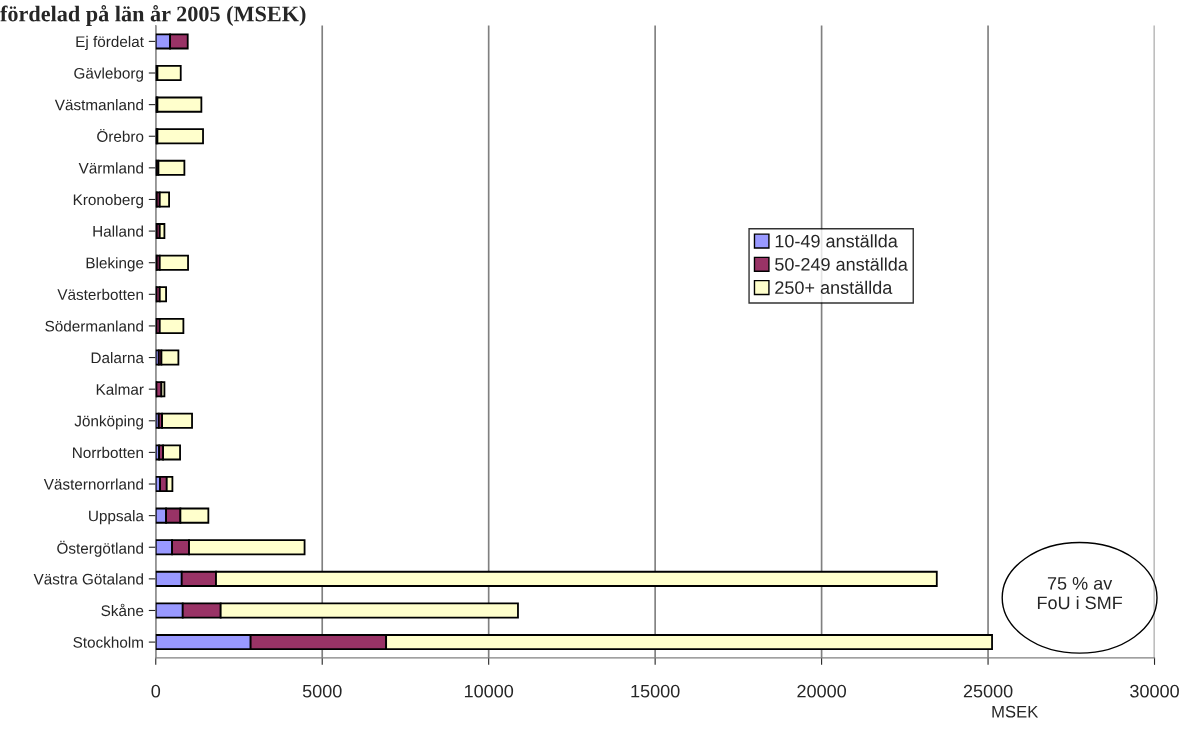 The height and width of the screenshot is (731, 1189). Describe the element at coordinates (108, 452) in the screenshot. I see `y-tick-label: Norrbotten` at that location.